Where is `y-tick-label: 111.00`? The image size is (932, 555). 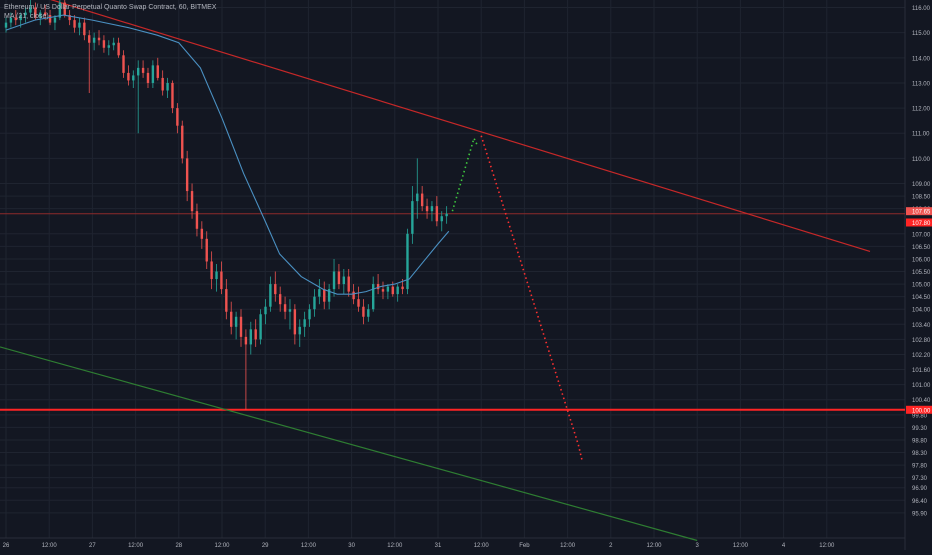 y-tick-label: 111.00 is located at coordinates (921, 135).